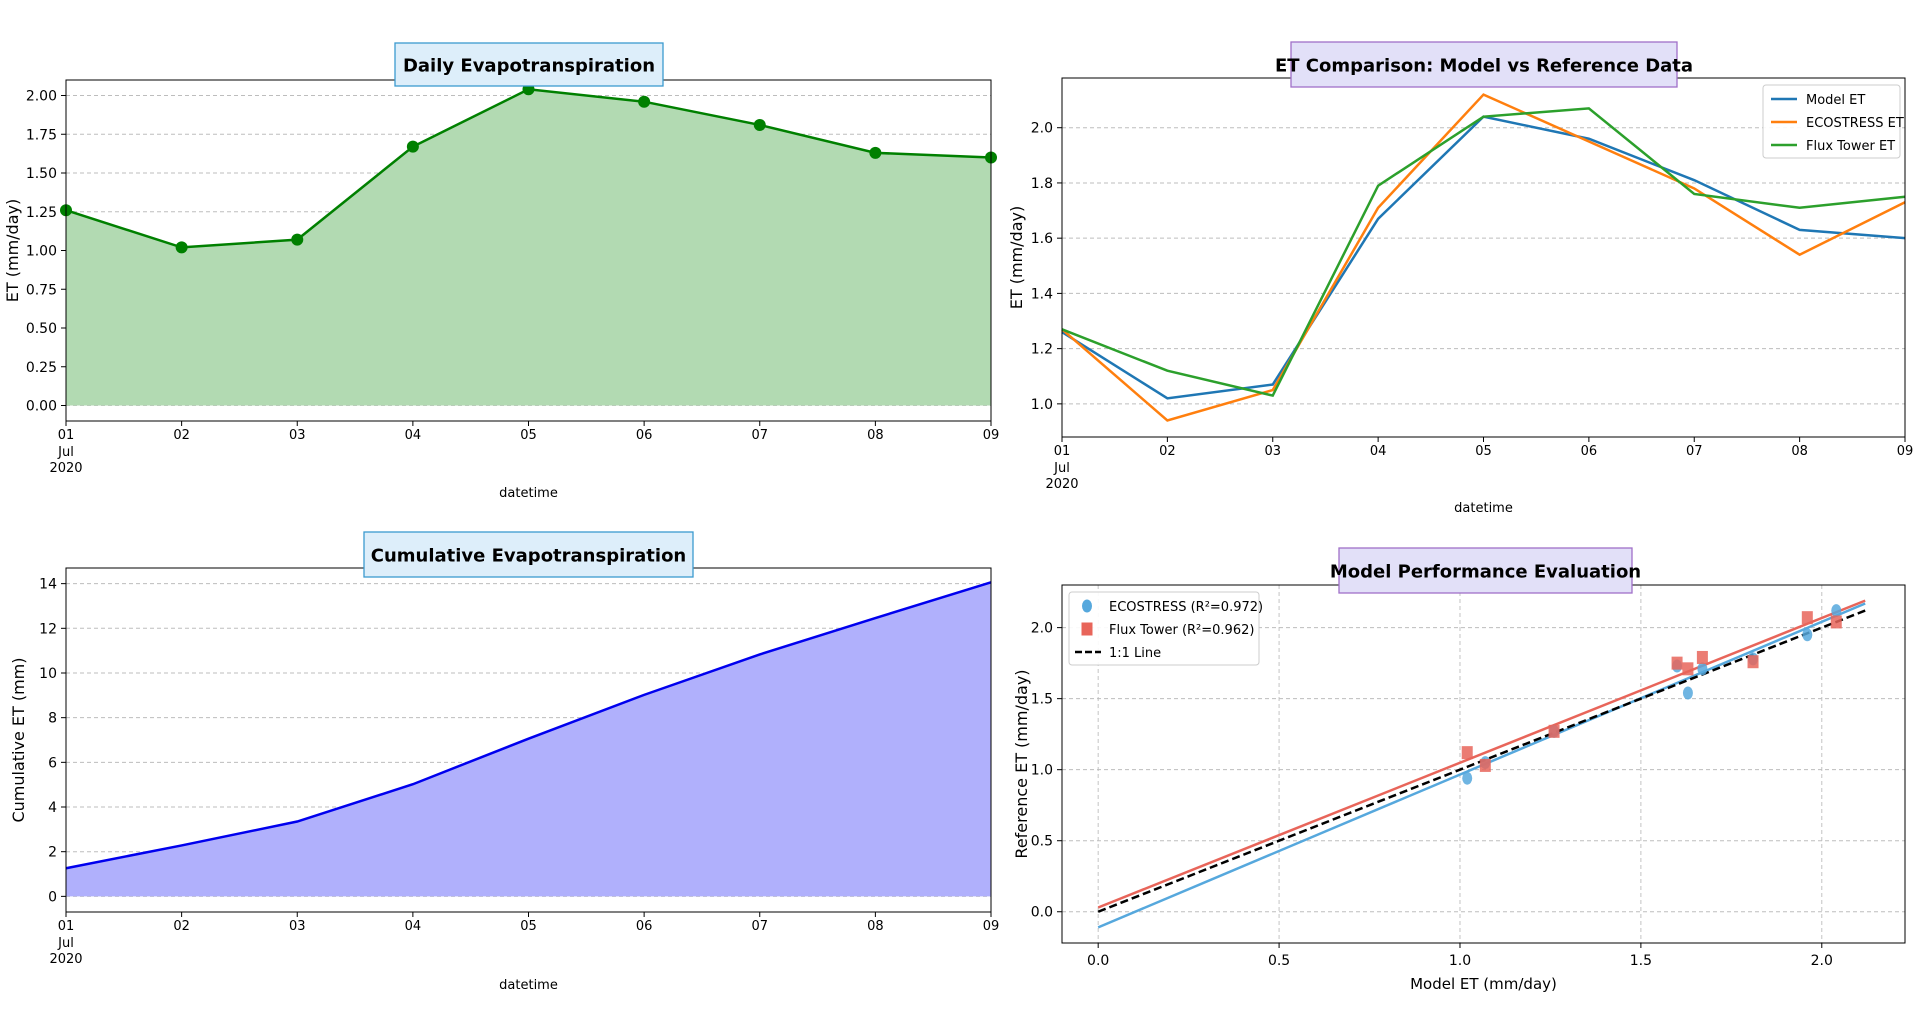 The image size is (1916, 1036). What do you see at coordinates (528, 725) in the screenshot?
I see `cumulative-et-line` at bounding box center [528, 725].